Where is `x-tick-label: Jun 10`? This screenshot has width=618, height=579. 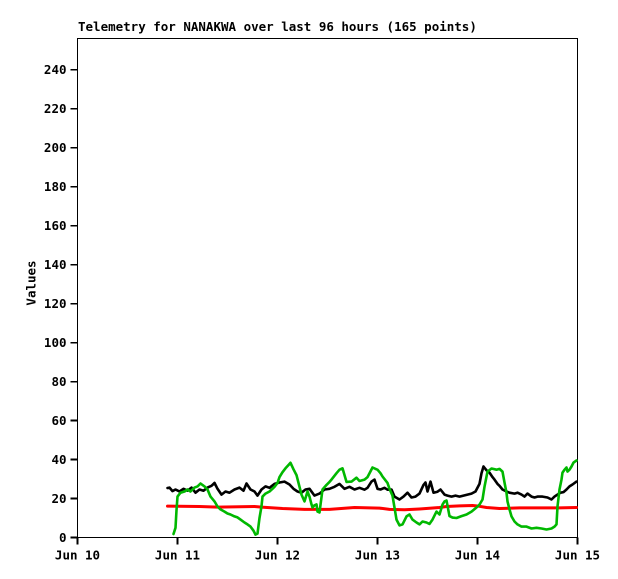 x-tick-label: Jun 10 is located at coordinates (77, 555).